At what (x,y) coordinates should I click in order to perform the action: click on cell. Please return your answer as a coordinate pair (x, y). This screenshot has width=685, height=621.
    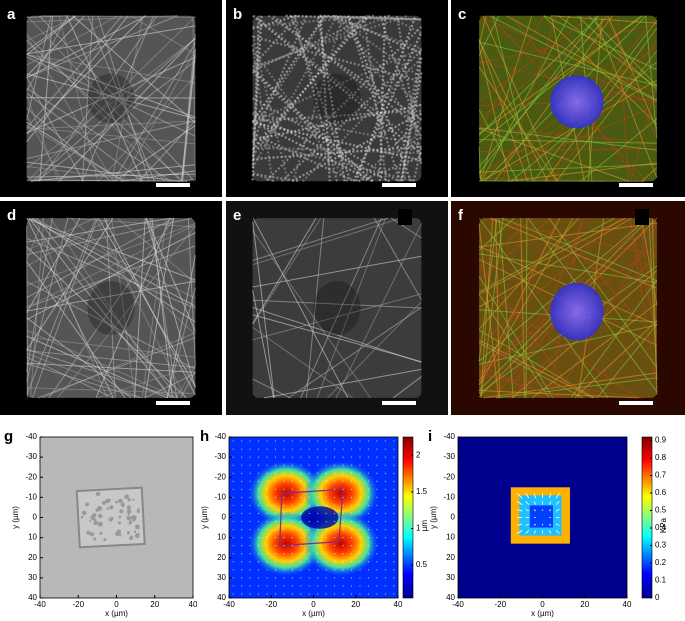
    Looking at the image, I should click on (337, 98).